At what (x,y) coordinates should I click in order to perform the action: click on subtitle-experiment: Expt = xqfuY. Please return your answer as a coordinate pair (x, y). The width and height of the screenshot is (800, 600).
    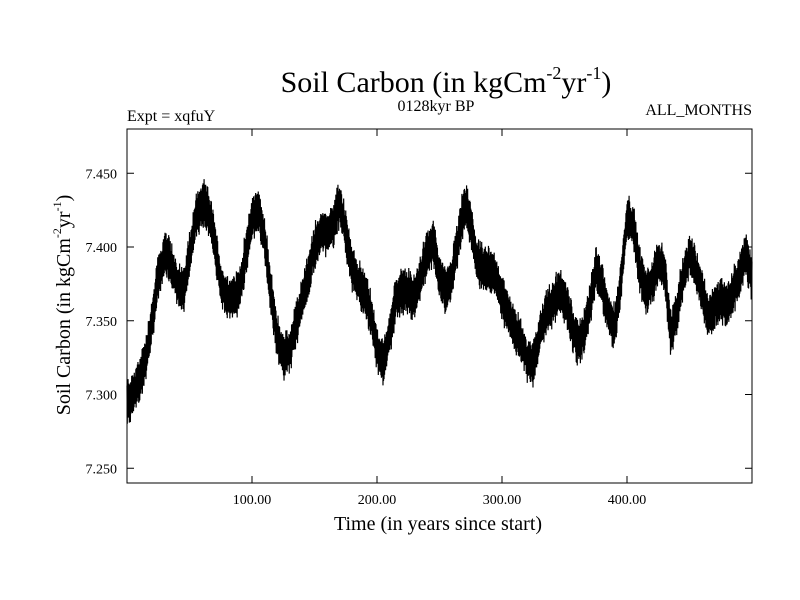
    Looking at the image, I should click on (171, 116).